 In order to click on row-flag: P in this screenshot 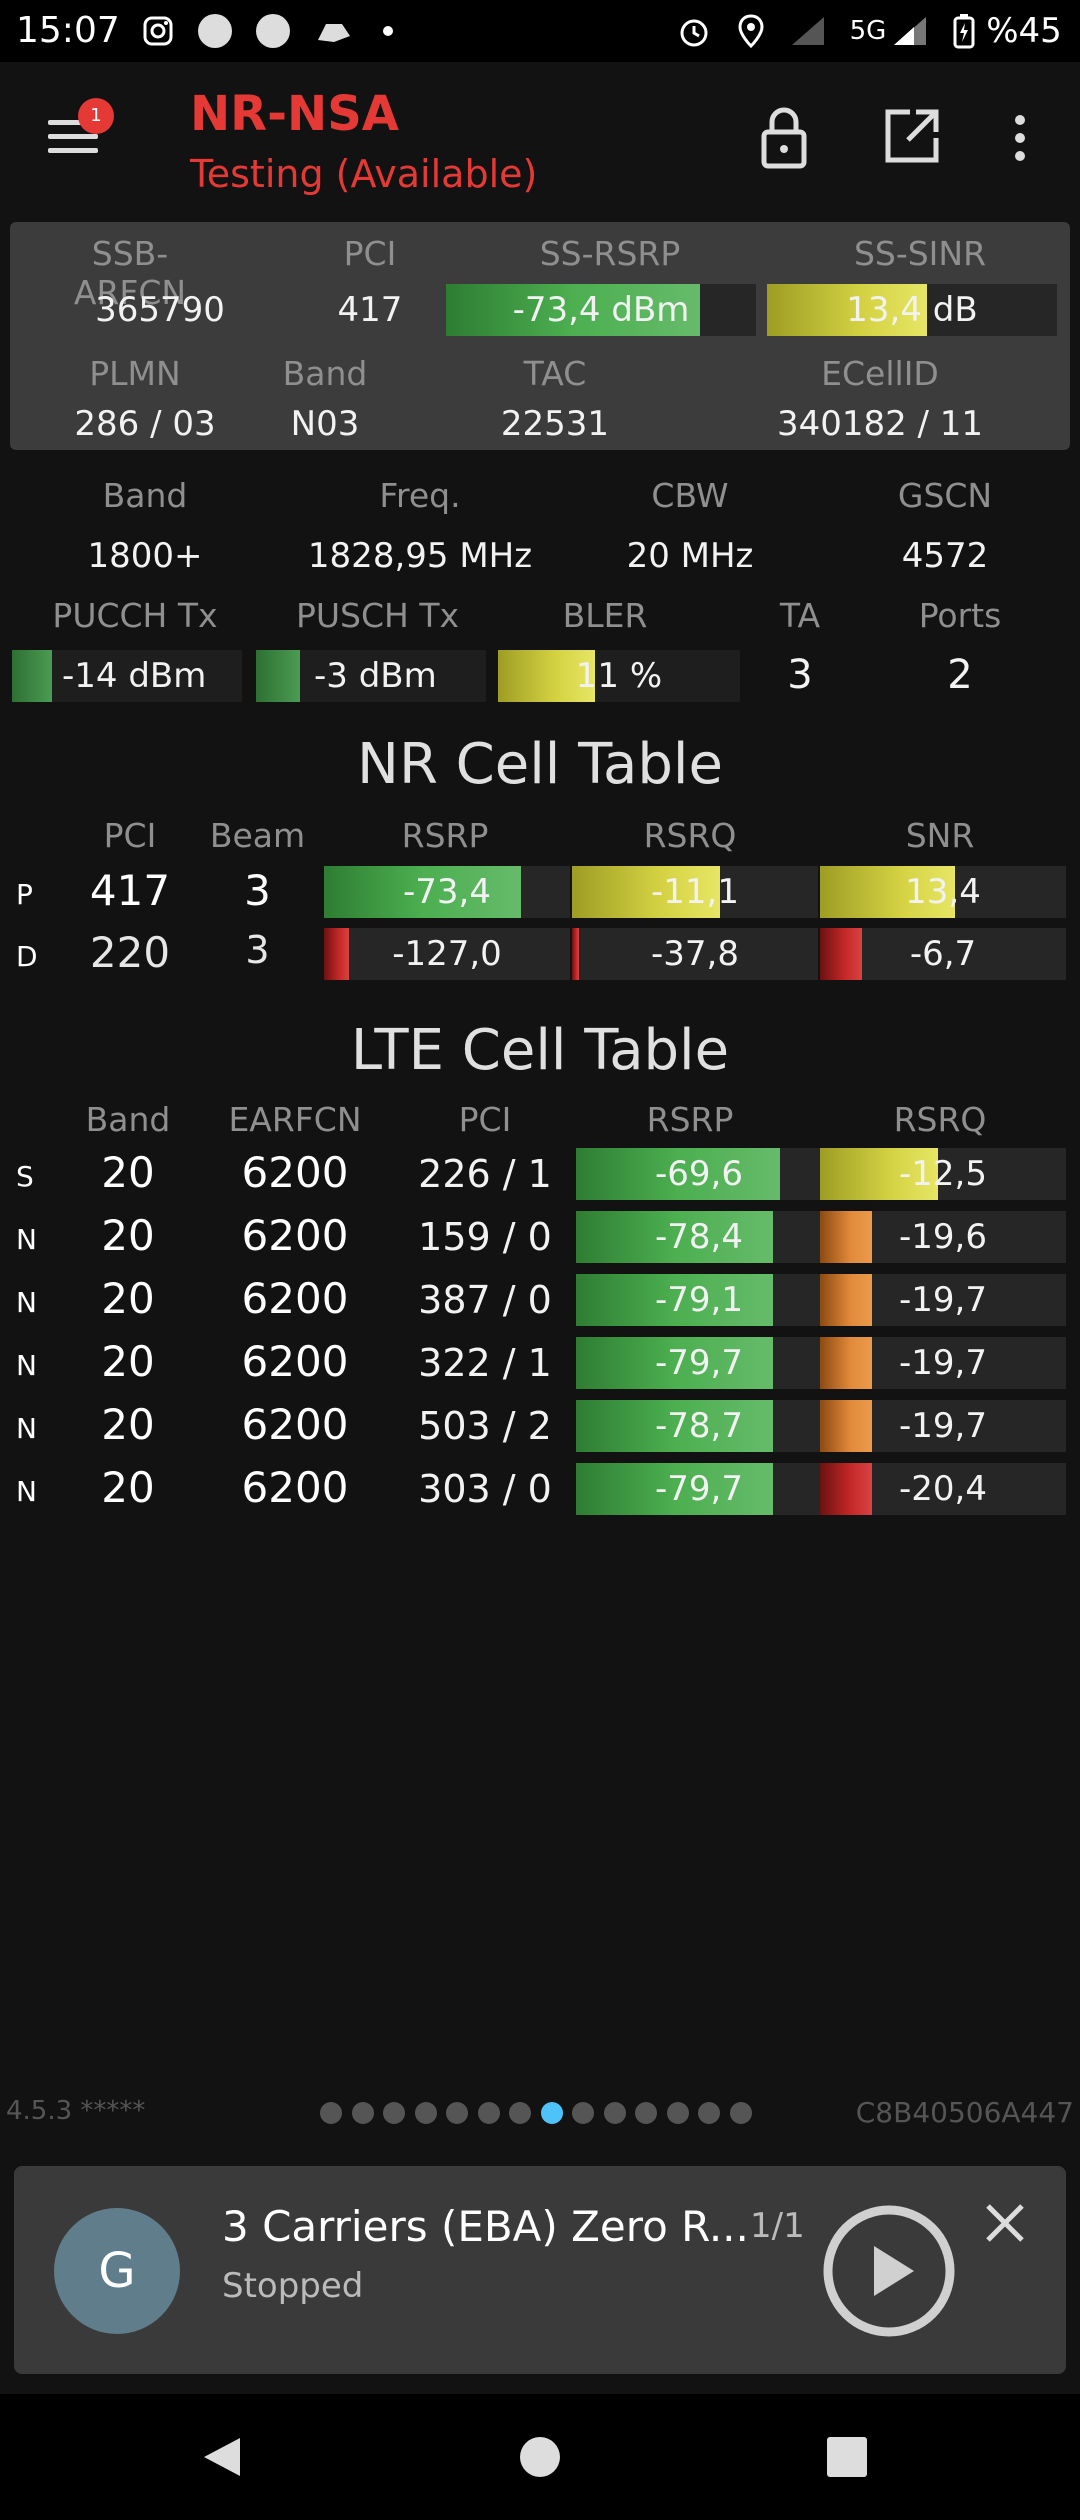, I will do `click(24, 894)`.